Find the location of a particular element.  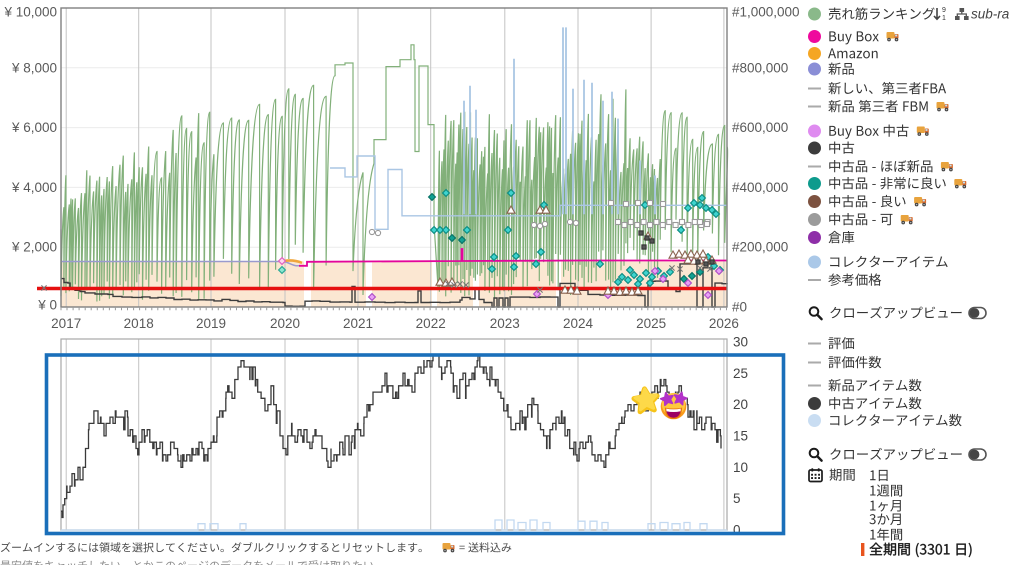

svg-text: #1,000,000 is located at coordinates (766, 12).